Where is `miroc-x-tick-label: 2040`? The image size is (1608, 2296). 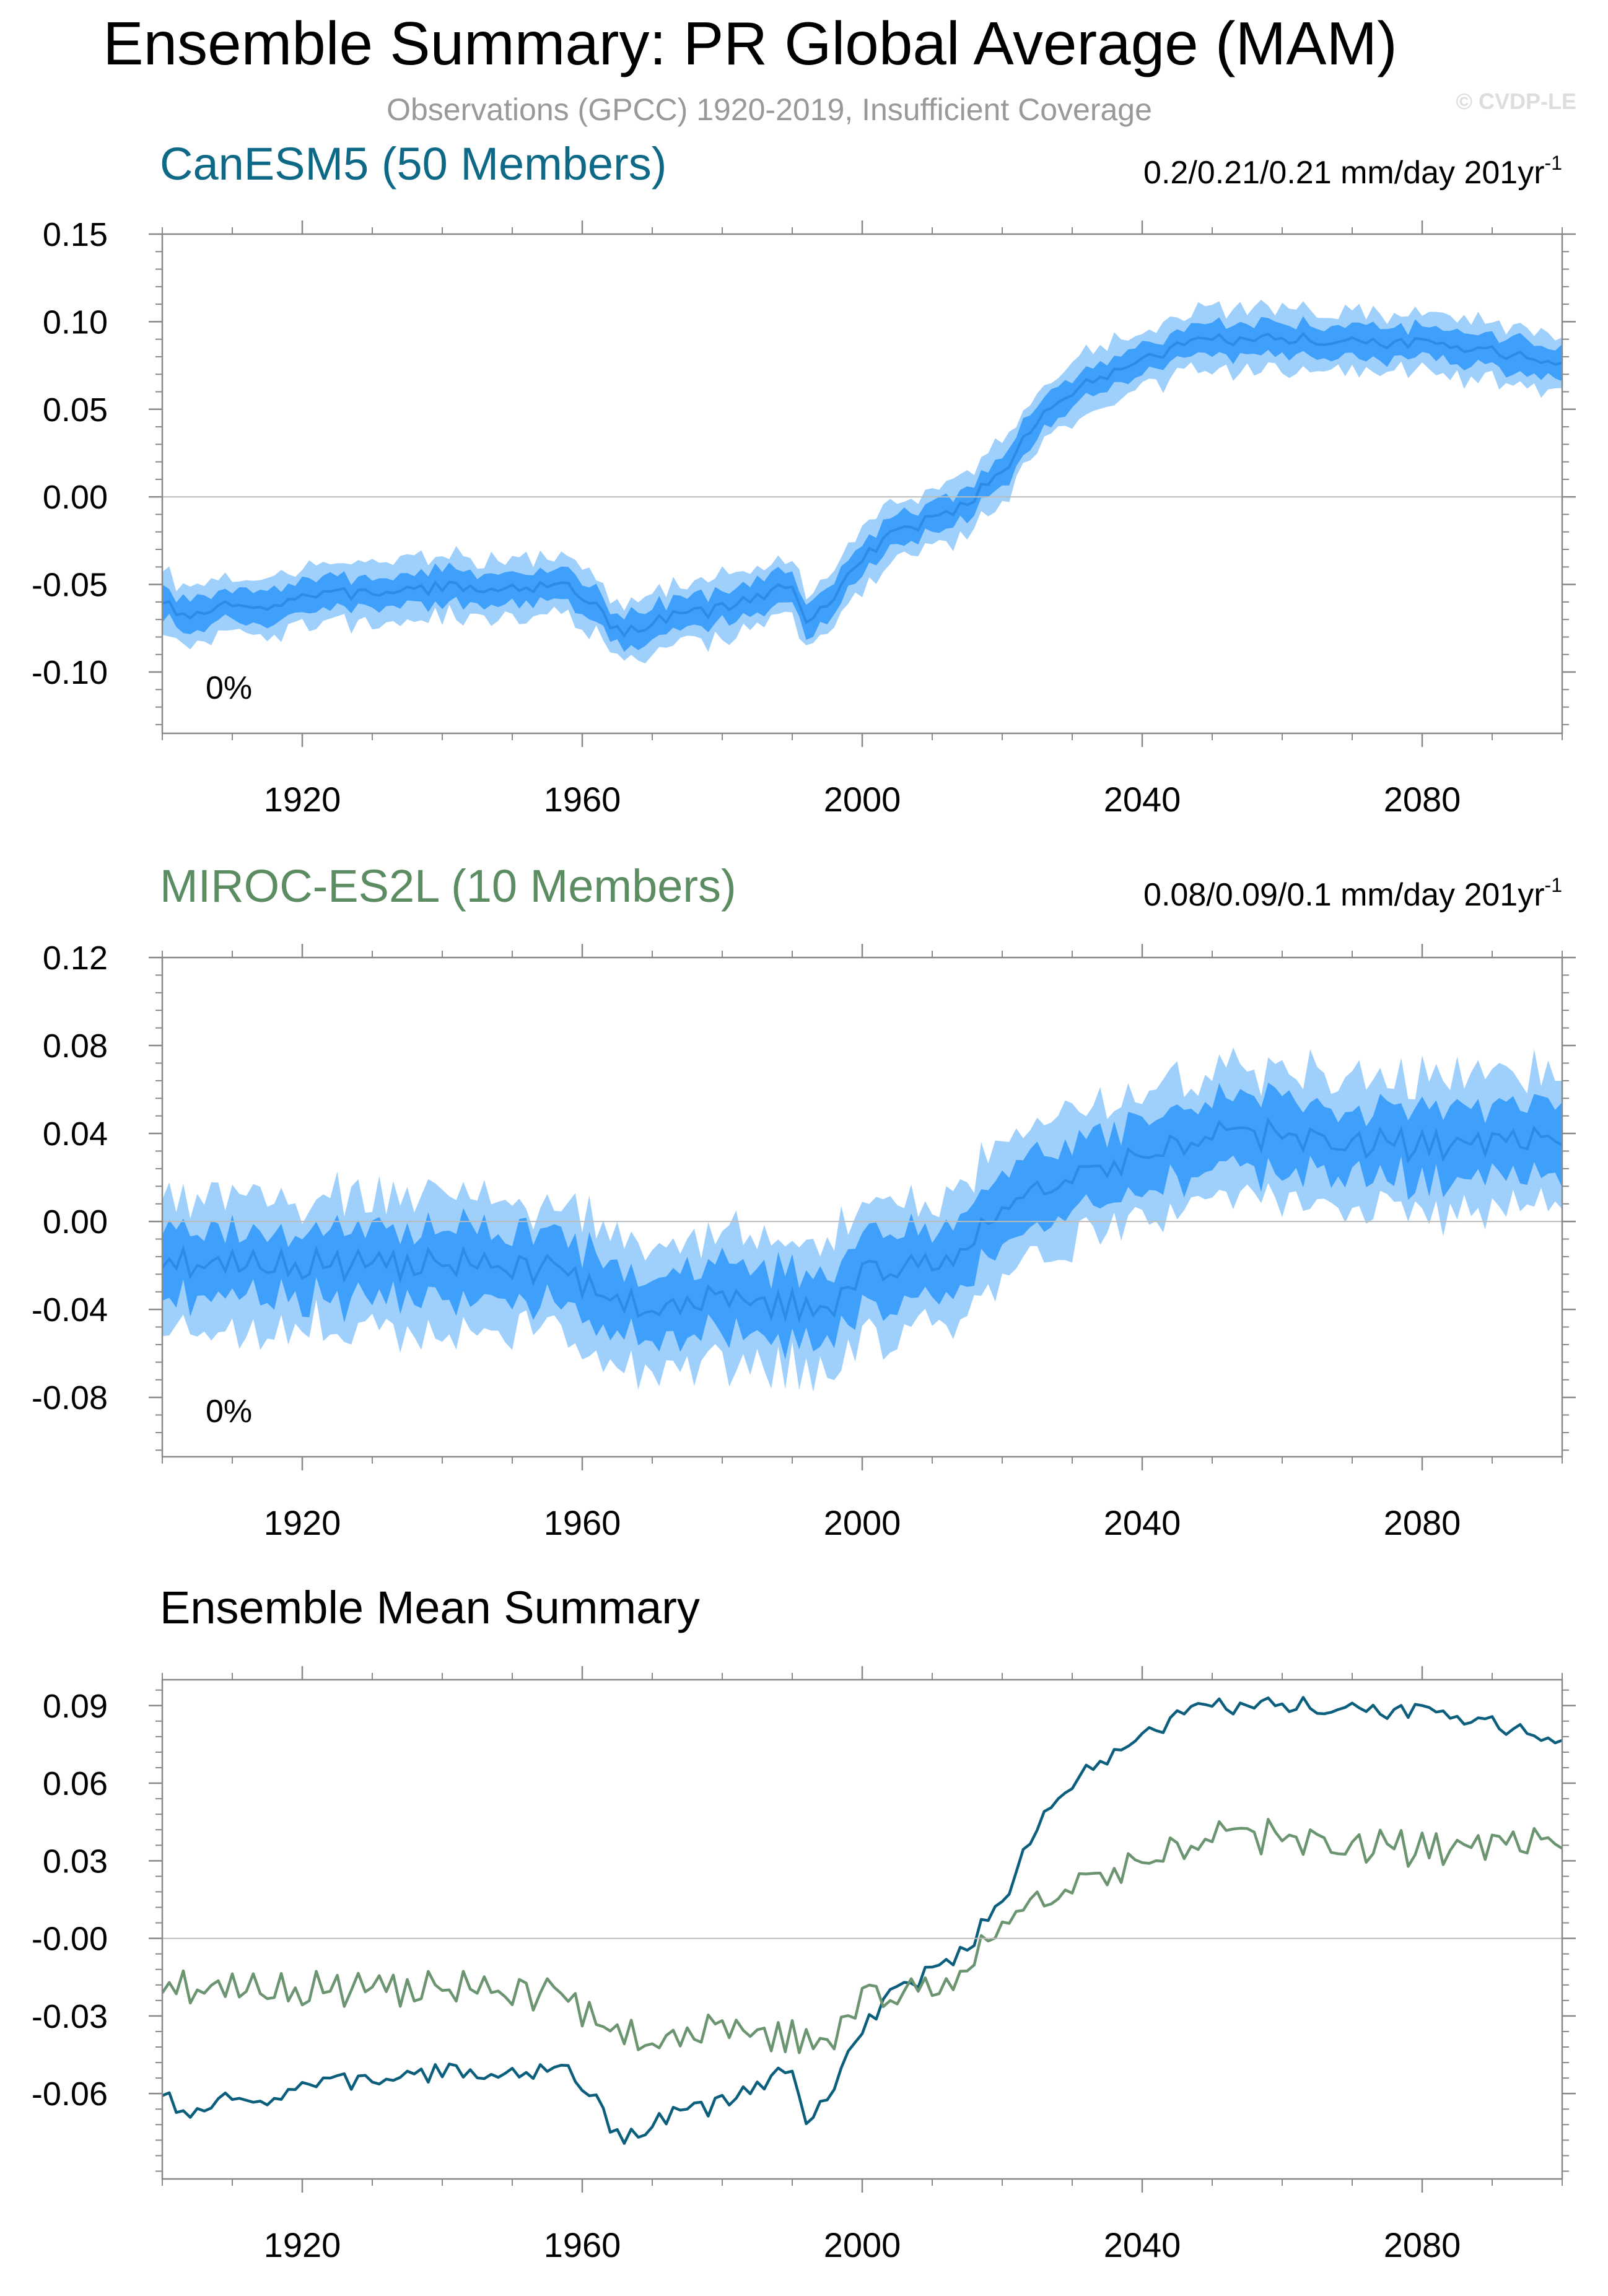
miroc-x-tick-label: 2040 is located at coordinates (1142, 1522).